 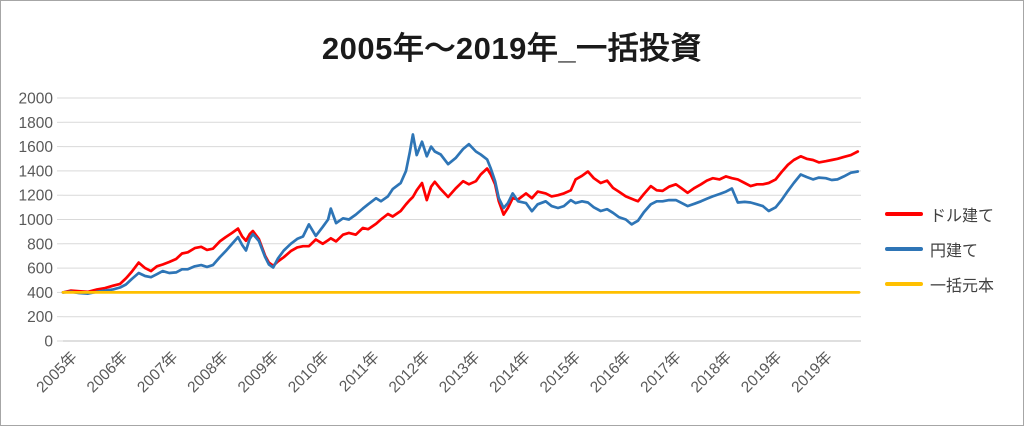 I want to click on legend-item-yen: 円建て, so click(x=939, y=249).